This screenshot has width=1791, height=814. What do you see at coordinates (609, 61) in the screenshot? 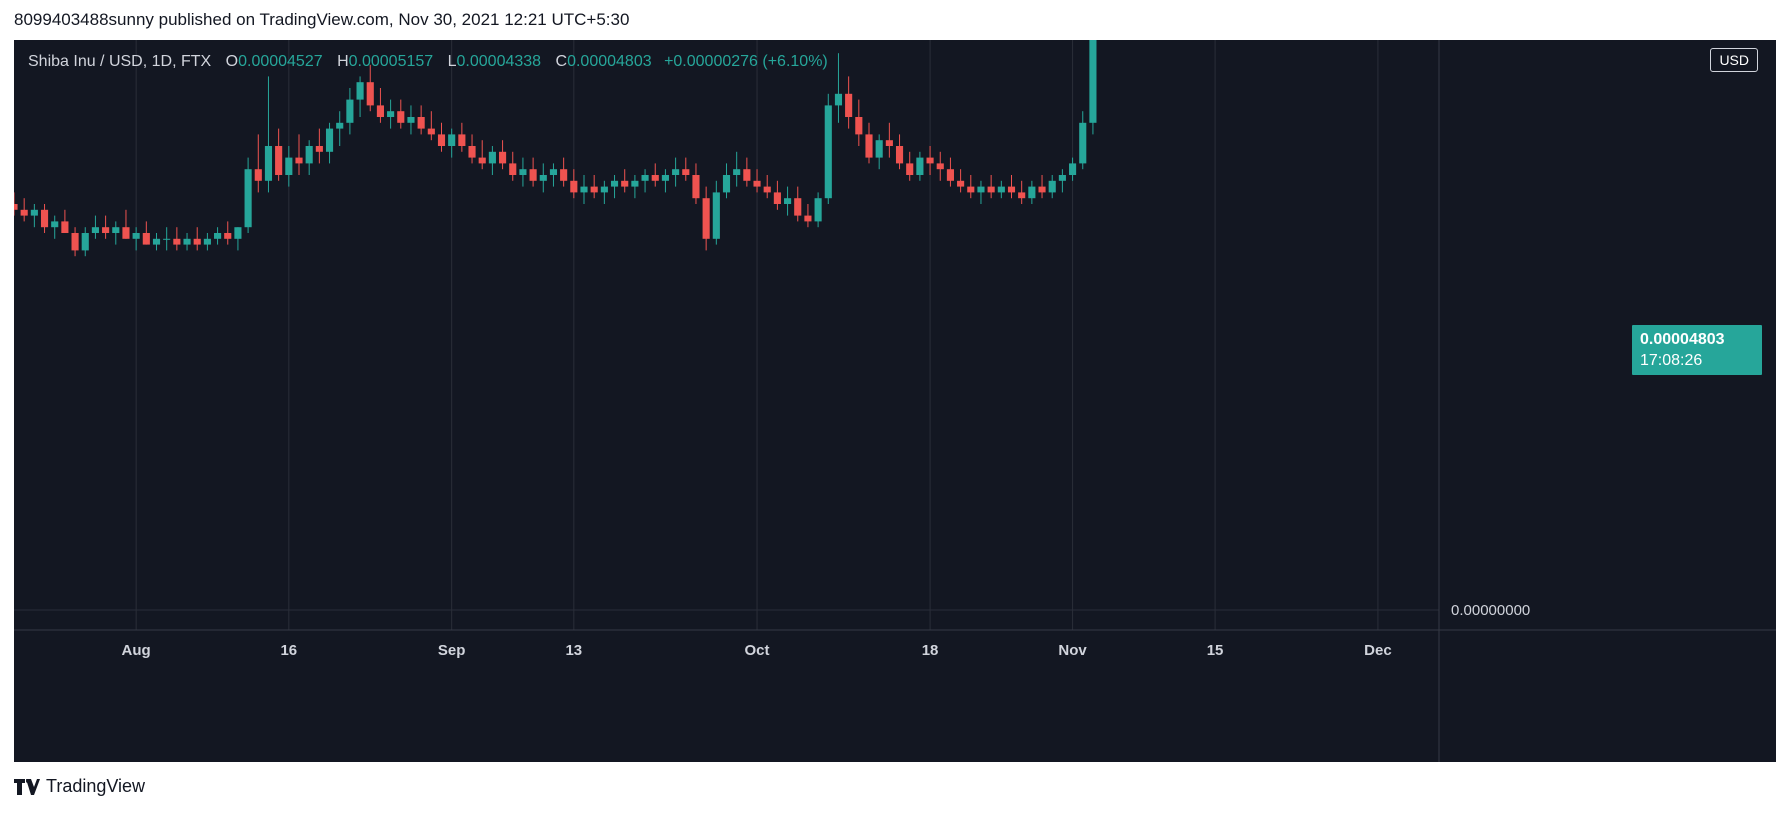
I see `close-value: 0.00004803` at bounding box center [609, 61].